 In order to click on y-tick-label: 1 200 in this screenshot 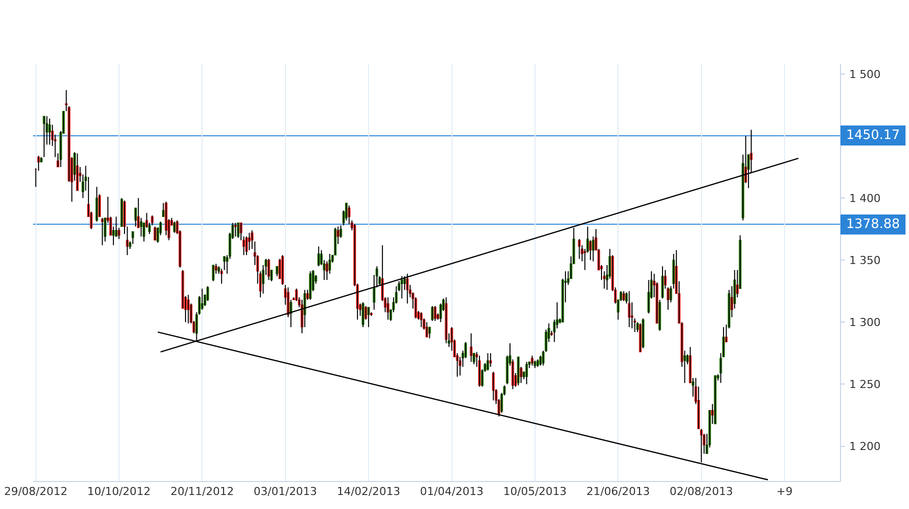, I will do `click(865, 447)`.